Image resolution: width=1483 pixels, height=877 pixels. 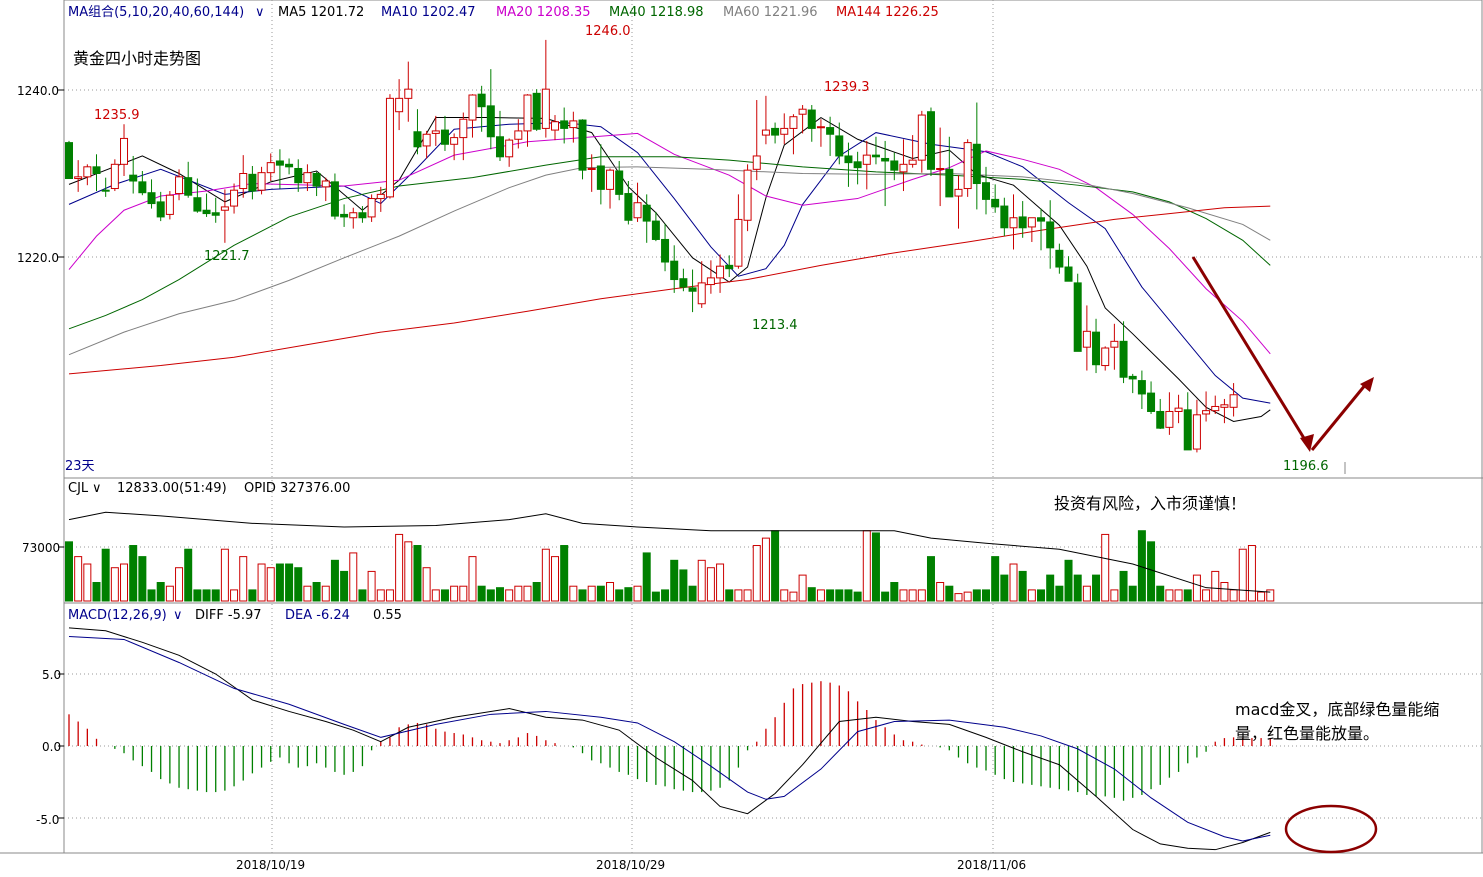 I want to click on macd-indicator-name: MACD(12,26,9), so click(x=117, y=615).